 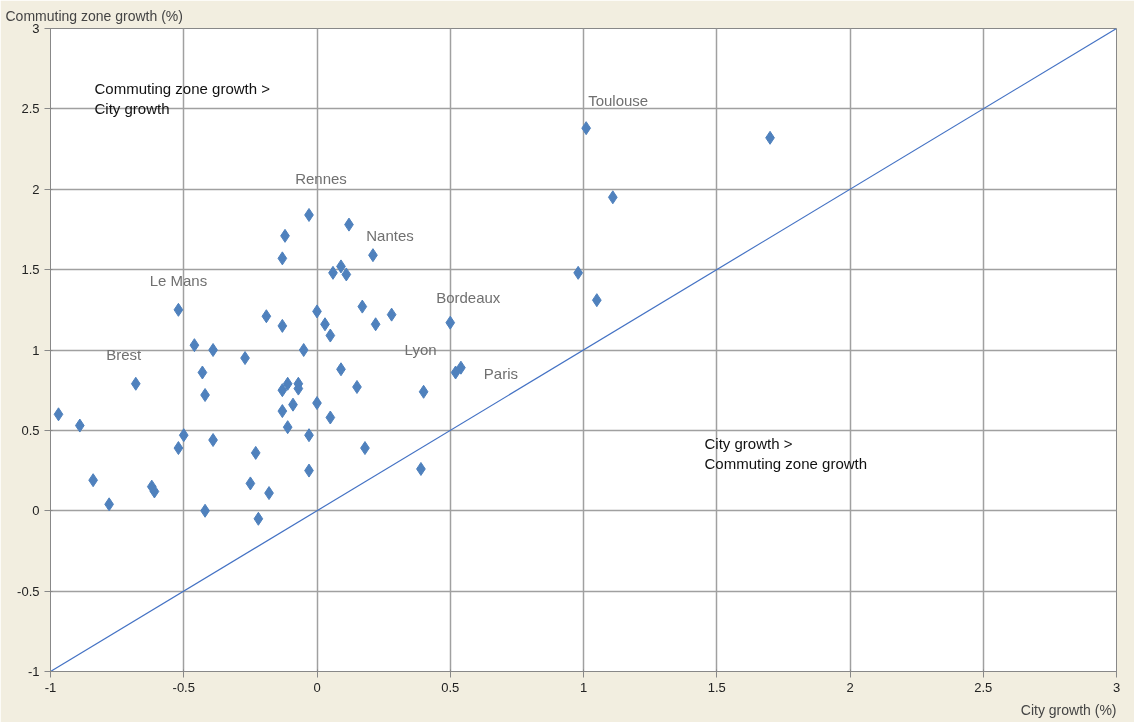 I want to click on x-tick-label: 2, so click(x=850, y=687).